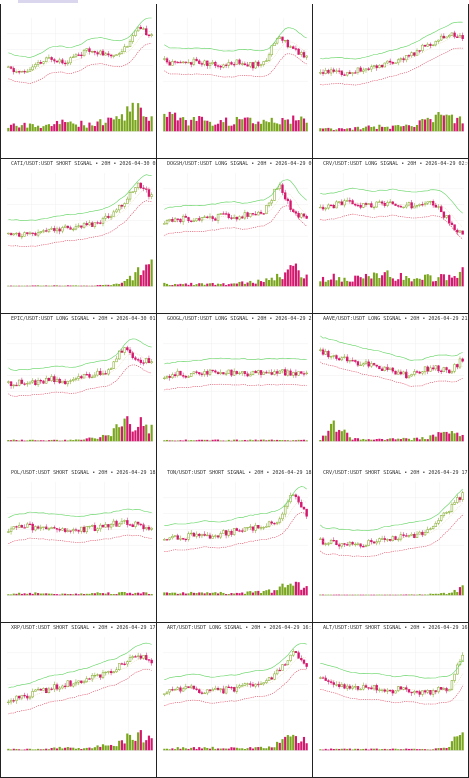 The height and width of the screenshot is (778, 469). What do you see at coordinates (391, 54) in the screenshot?
I see `mid-band-line` at bounding box center [391, 54].